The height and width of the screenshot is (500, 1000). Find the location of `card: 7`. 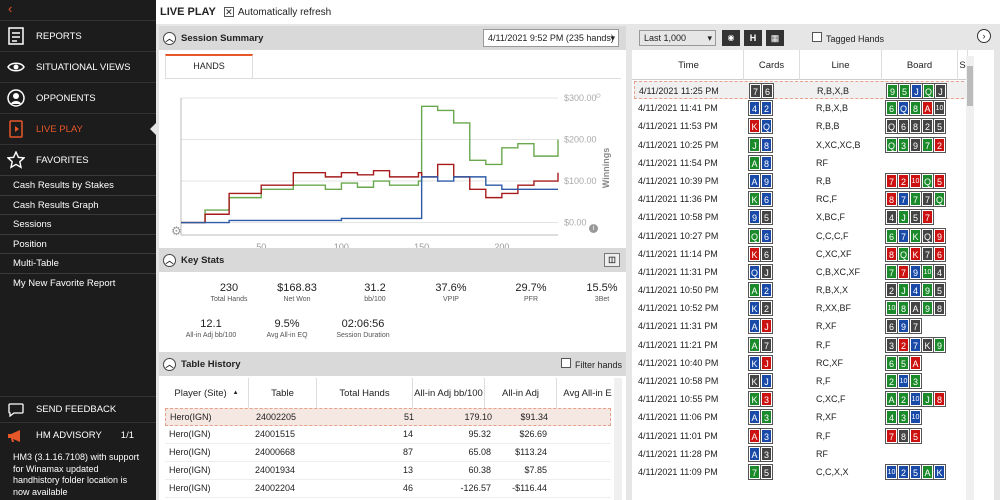

card: 7 is located at coordinates (755, 91).